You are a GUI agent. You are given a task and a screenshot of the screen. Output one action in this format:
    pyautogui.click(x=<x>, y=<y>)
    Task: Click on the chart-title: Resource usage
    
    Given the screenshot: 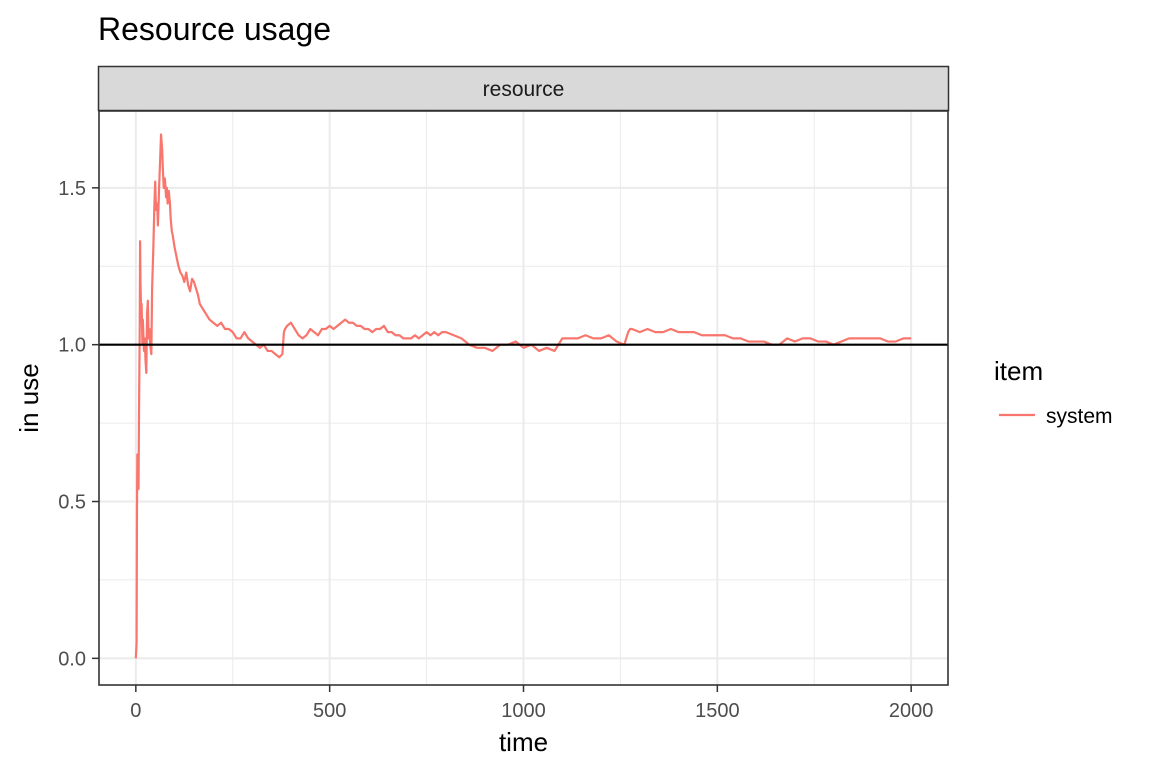 What is the action you would take?
    pyautogui.click(x=214, y=29)
    